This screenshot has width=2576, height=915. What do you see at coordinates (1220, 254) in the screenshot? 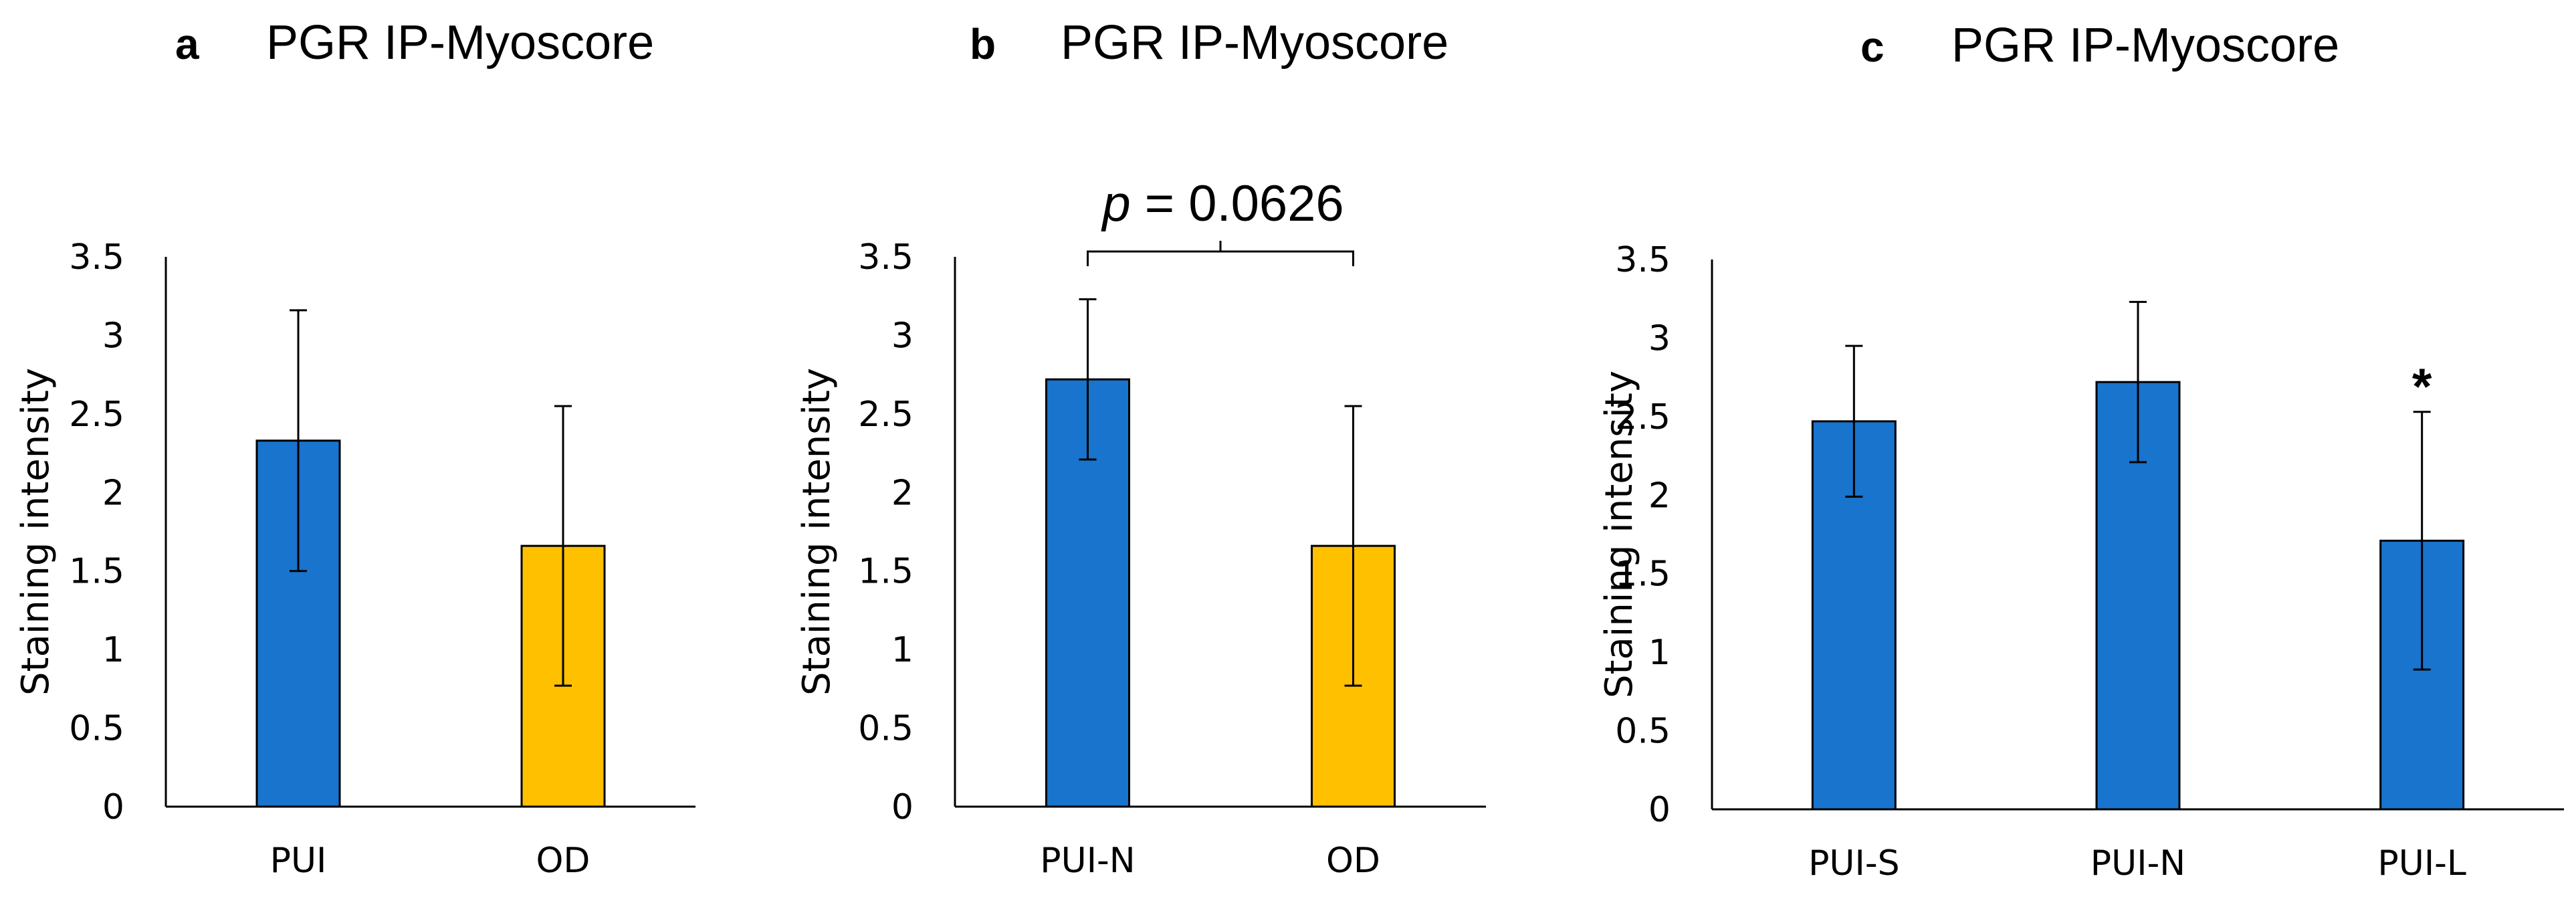
I see `significance-bracket` at bounding box center [1220, 254].